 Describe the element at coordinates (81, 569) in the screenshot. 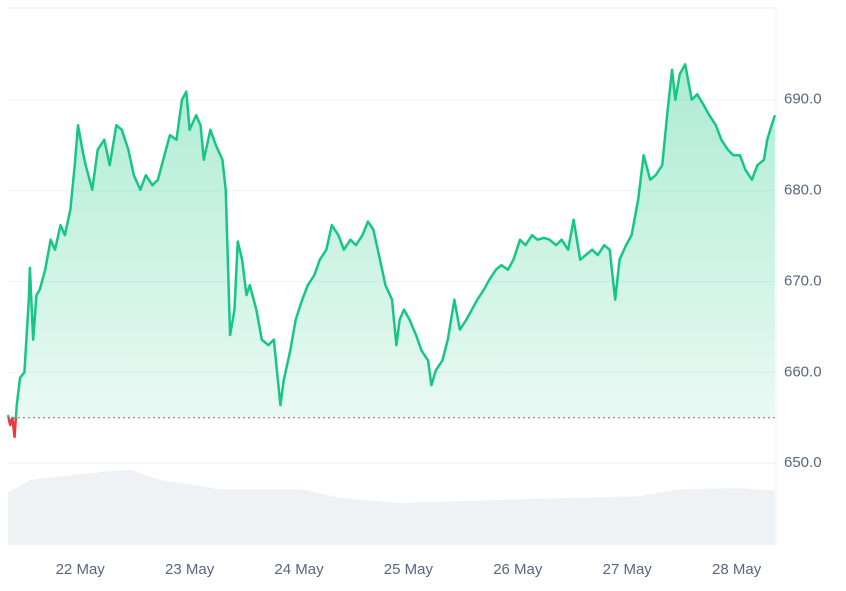

I see `x-tick-label: 22 May` at that location.